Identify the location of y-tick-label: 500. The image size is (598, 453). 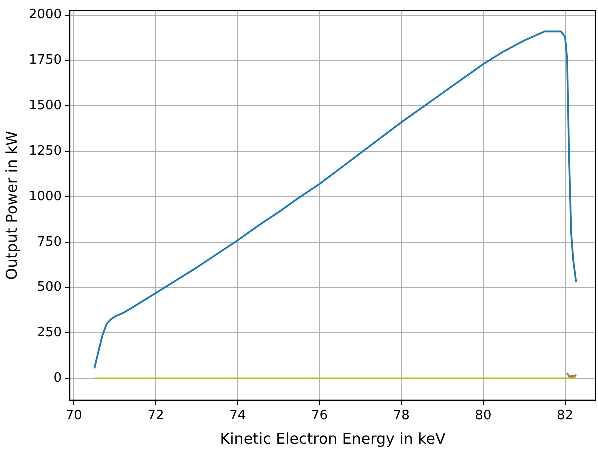
(49, 288).